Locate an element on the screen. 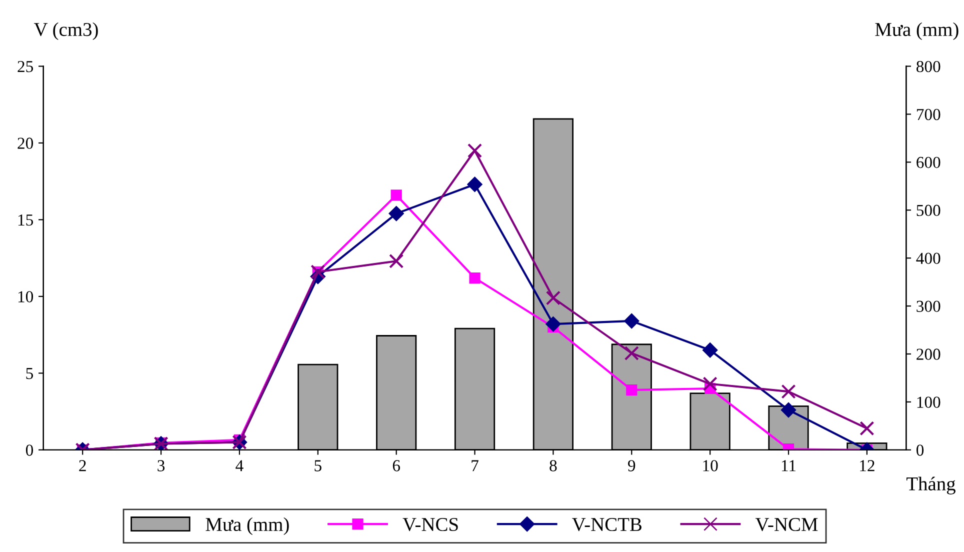 This screenshot has width=964, height=552. legend-label: V-NCS is located at coordinates (430, 525).